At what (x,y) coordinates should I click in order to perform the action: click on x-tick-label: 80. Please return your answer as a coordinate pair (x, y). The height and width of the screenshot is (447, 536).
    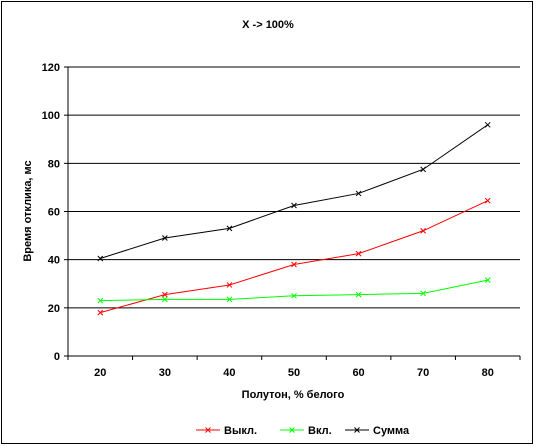
    Looking at the image, I should click on (488, 373).